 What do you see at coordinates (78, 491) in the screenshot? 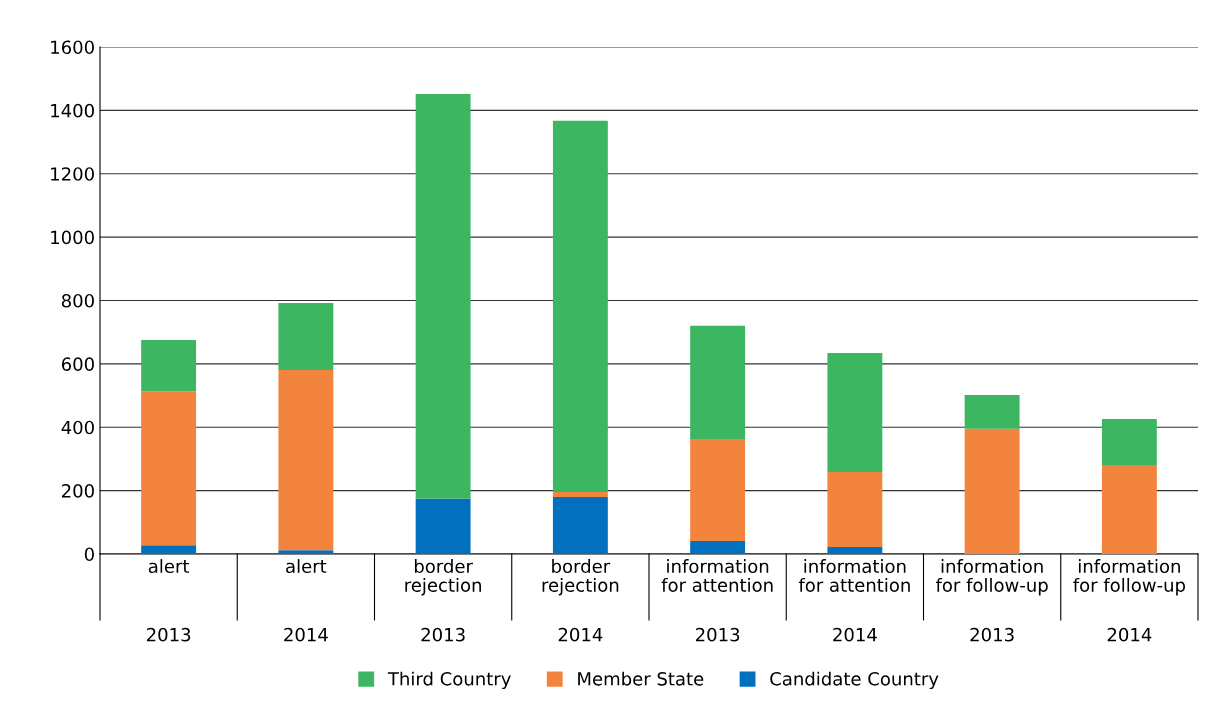
I see `y-tick-label: 200` at bounding box center [78, 491].